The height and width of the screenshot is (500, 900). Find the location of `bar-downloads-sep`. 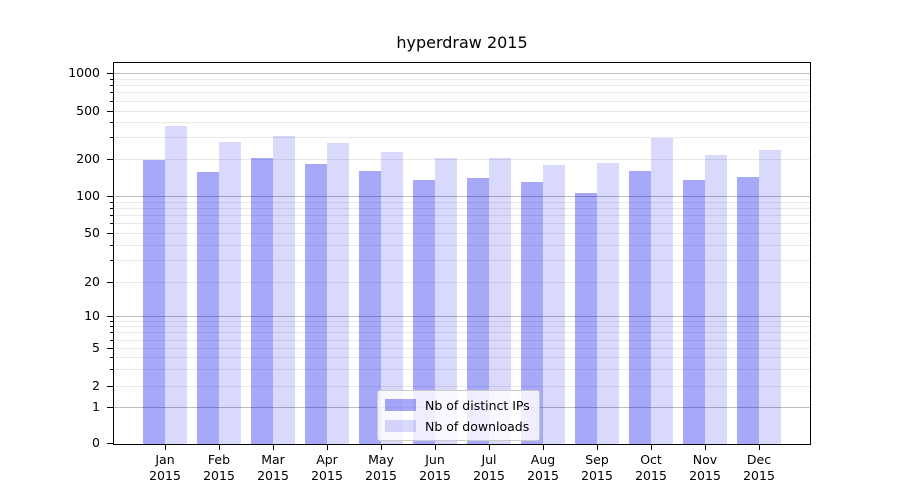

bar-downloads-sep is located at coordinates (608, 303).